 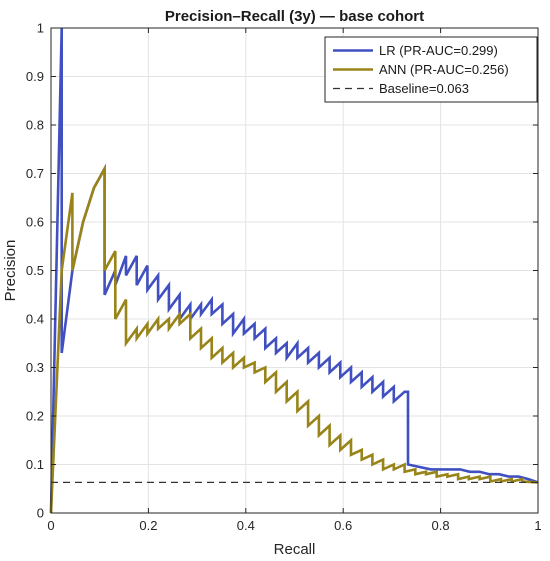 I want to click on y-tick-label: 0.9, so click(x=35, y=76).